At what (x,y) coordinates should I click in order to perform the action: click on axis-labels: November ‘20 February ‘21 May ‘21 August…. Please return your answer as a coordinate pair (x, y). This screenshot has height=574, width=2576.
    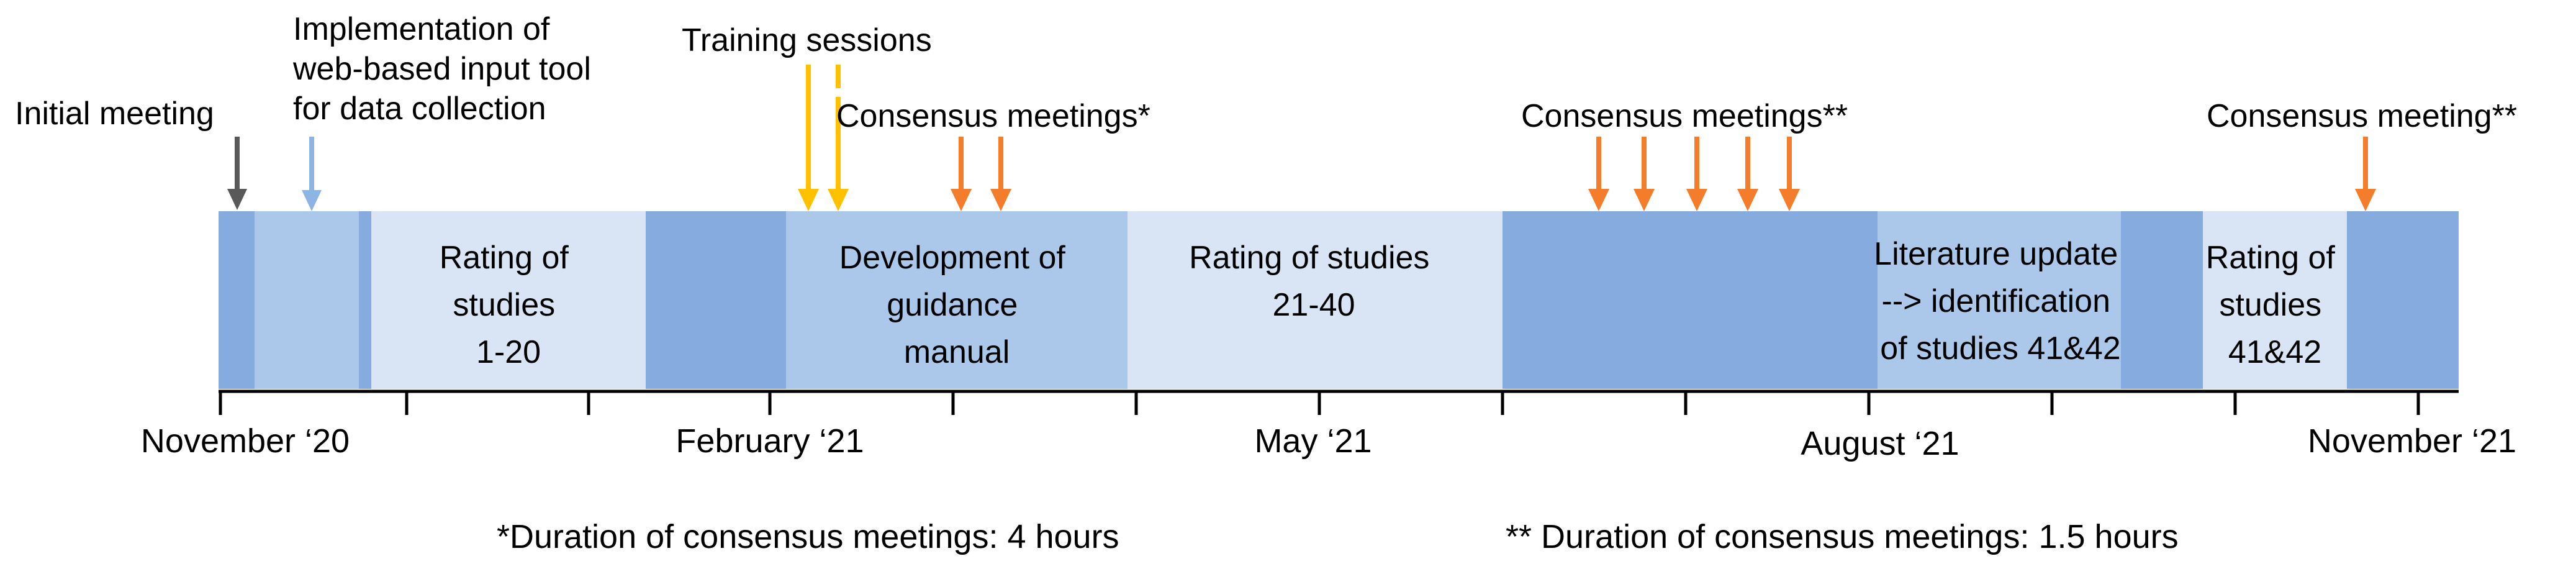
    Looking at the image, I should click on (1328, 442).